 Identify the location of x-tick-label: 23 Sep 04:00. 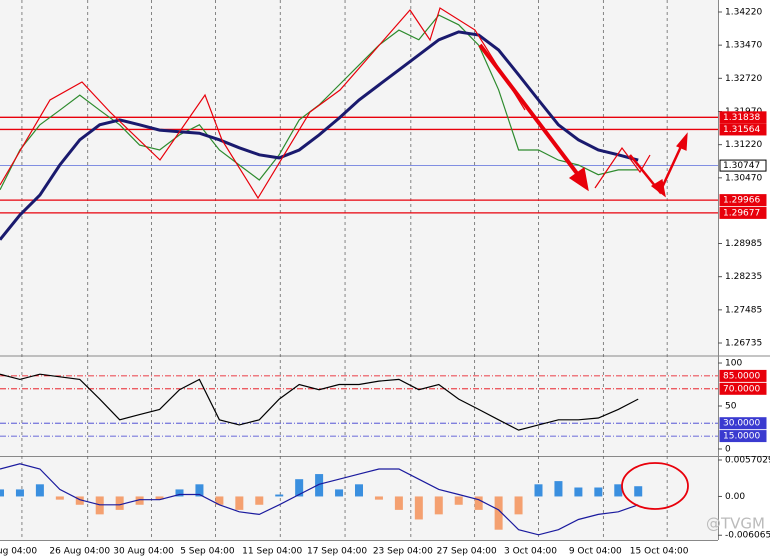
(403, 552).